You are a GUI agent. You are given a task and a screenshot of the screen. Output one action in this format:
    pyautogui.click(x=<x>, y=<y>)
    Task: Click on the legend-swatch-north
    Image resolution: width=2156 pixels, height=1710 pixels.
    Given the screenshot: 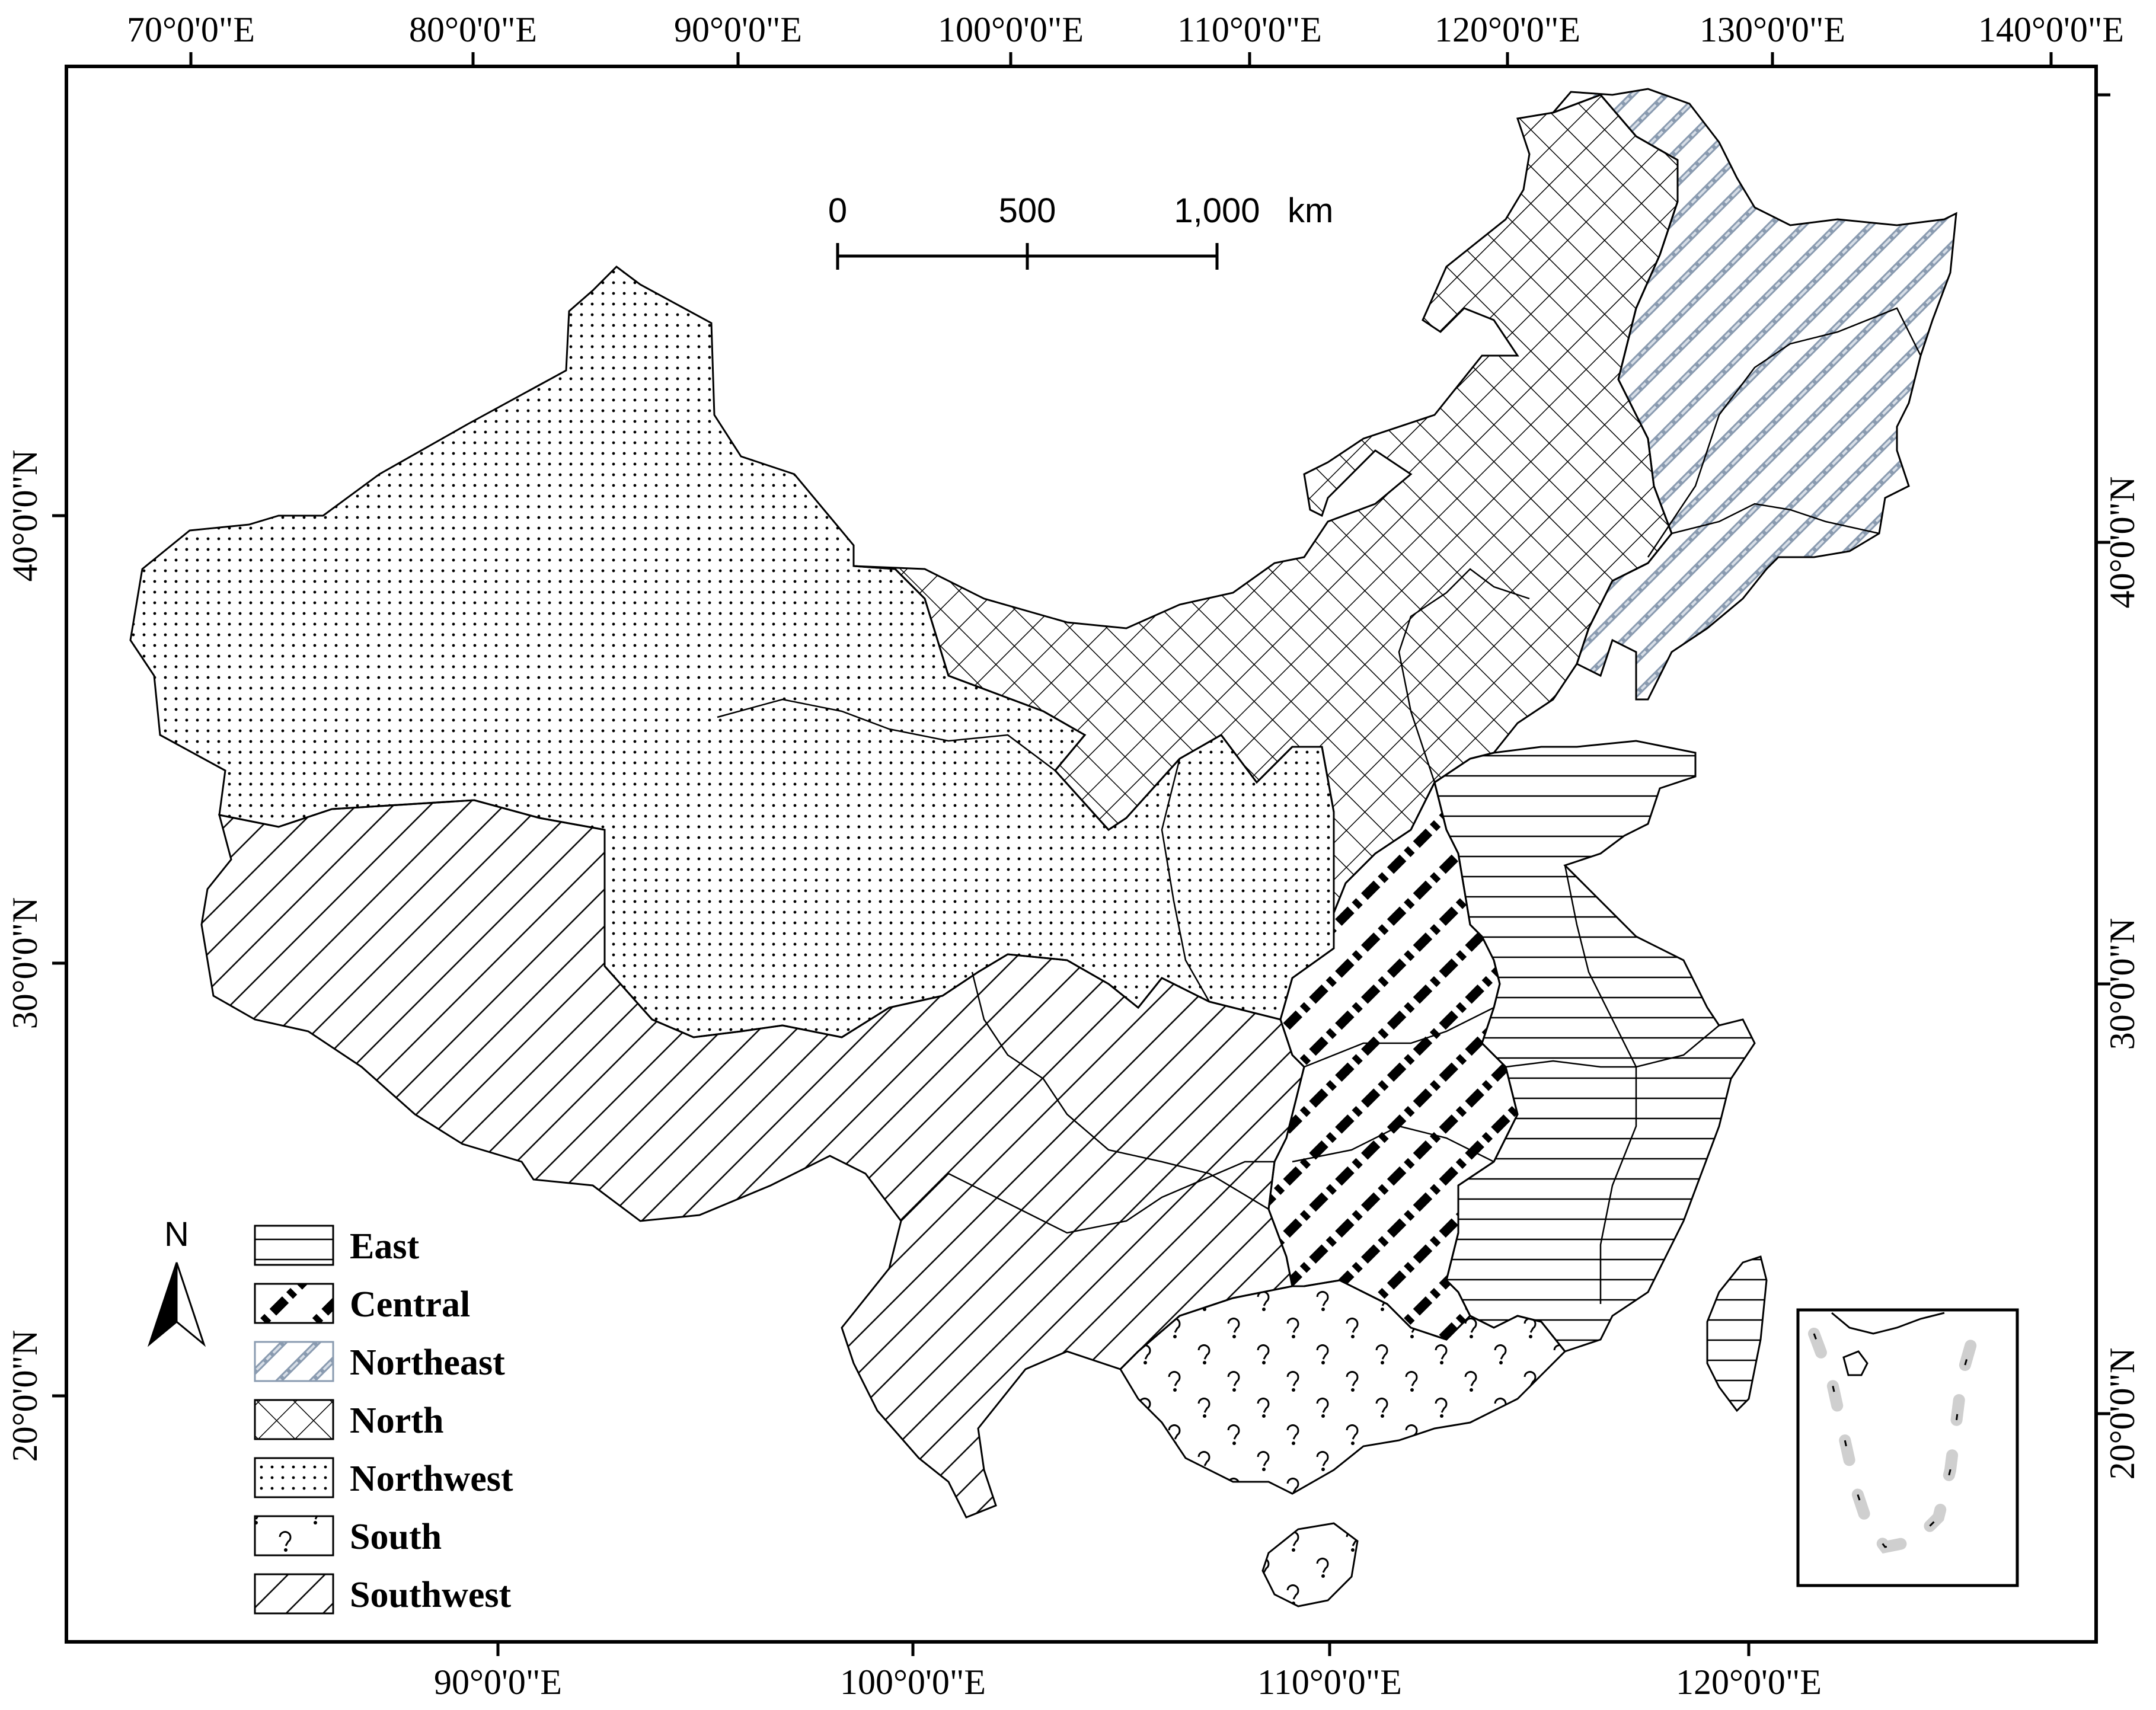 What is the action you would take?
    pyautogui.click(x=294, y=1419)
    